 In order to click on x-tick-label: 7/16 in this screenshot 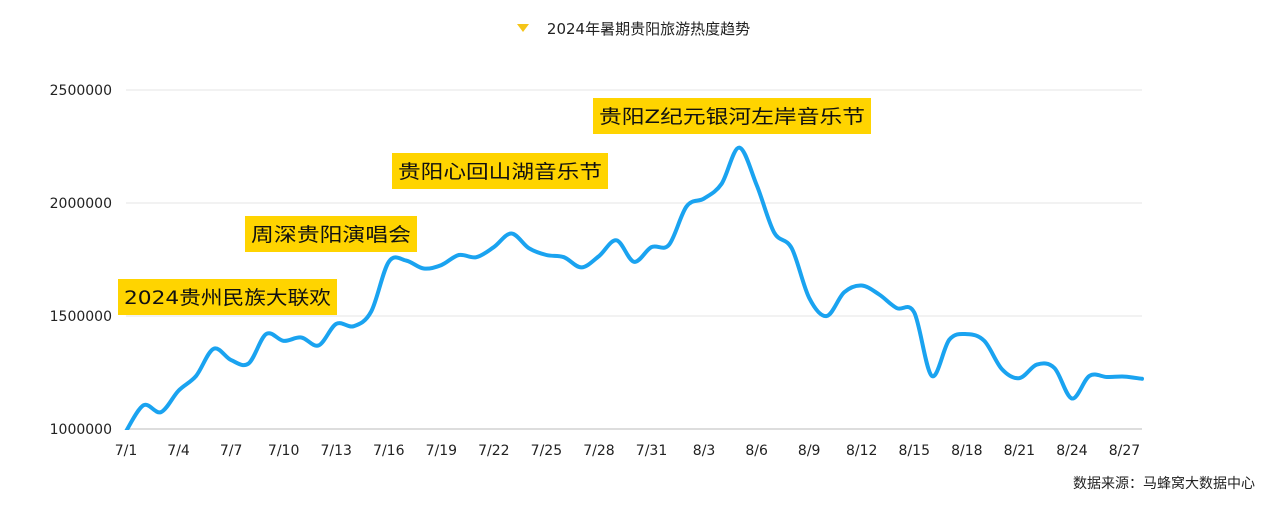, I will do `click(389, 451)`.